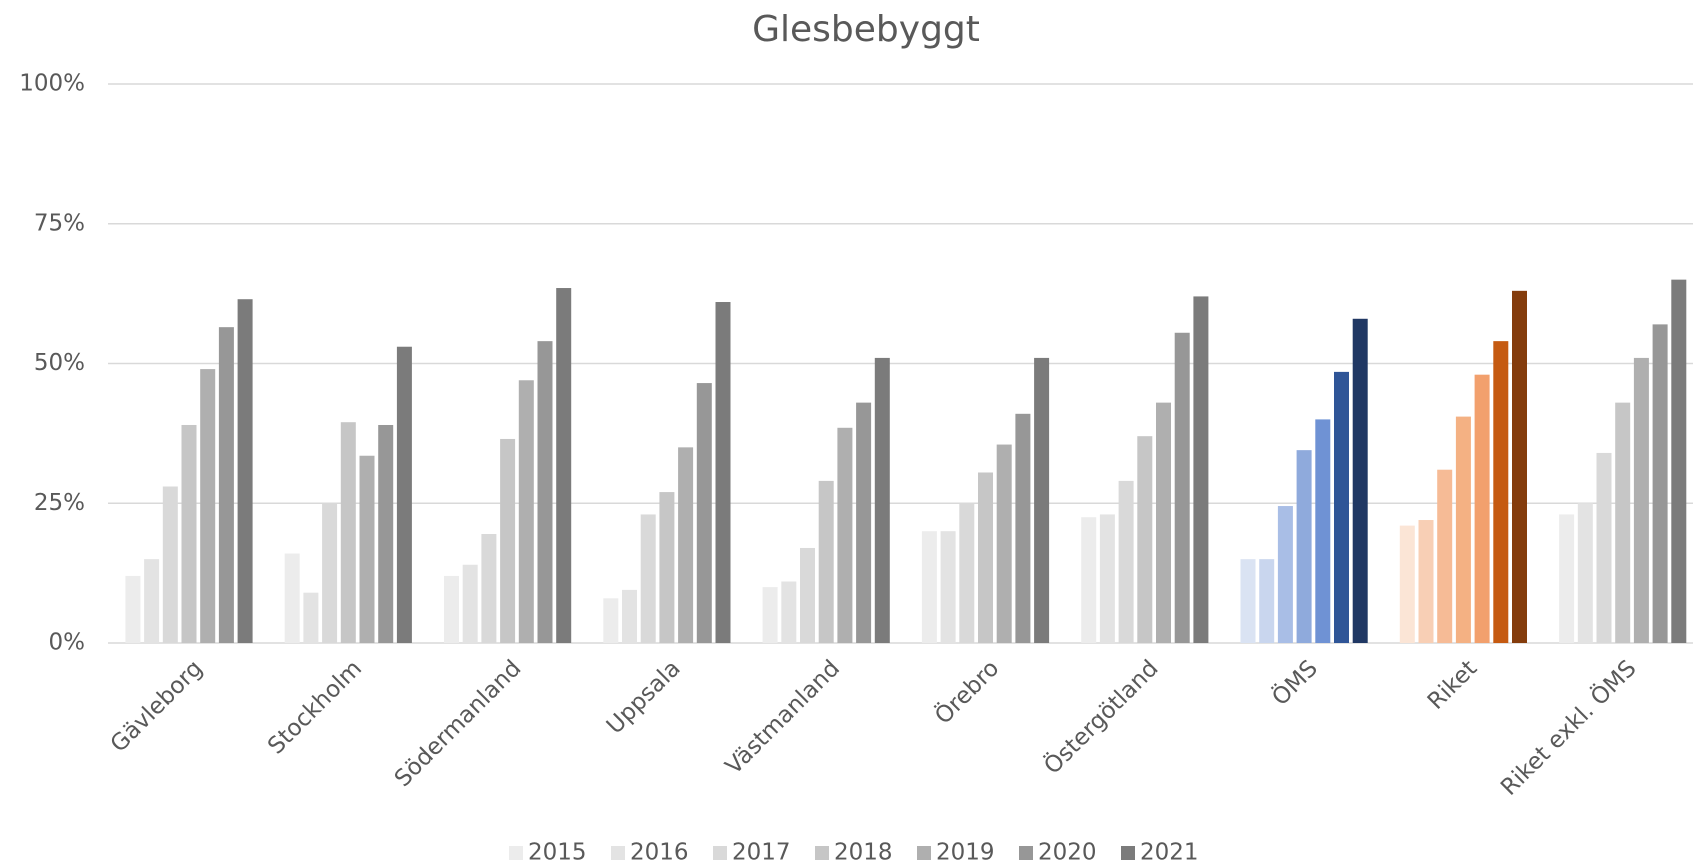 The image size is (1693, 865). I want to click on x-tick-label: Riket, so click(1452, 684).